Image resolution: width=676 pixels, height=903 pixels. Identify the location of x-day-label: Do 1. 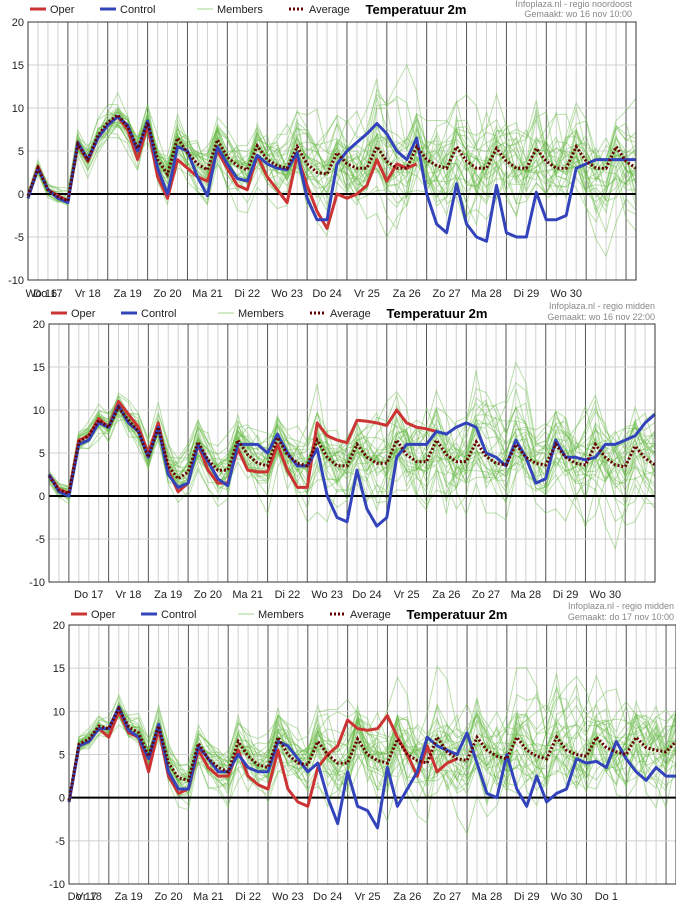
(606, 897).